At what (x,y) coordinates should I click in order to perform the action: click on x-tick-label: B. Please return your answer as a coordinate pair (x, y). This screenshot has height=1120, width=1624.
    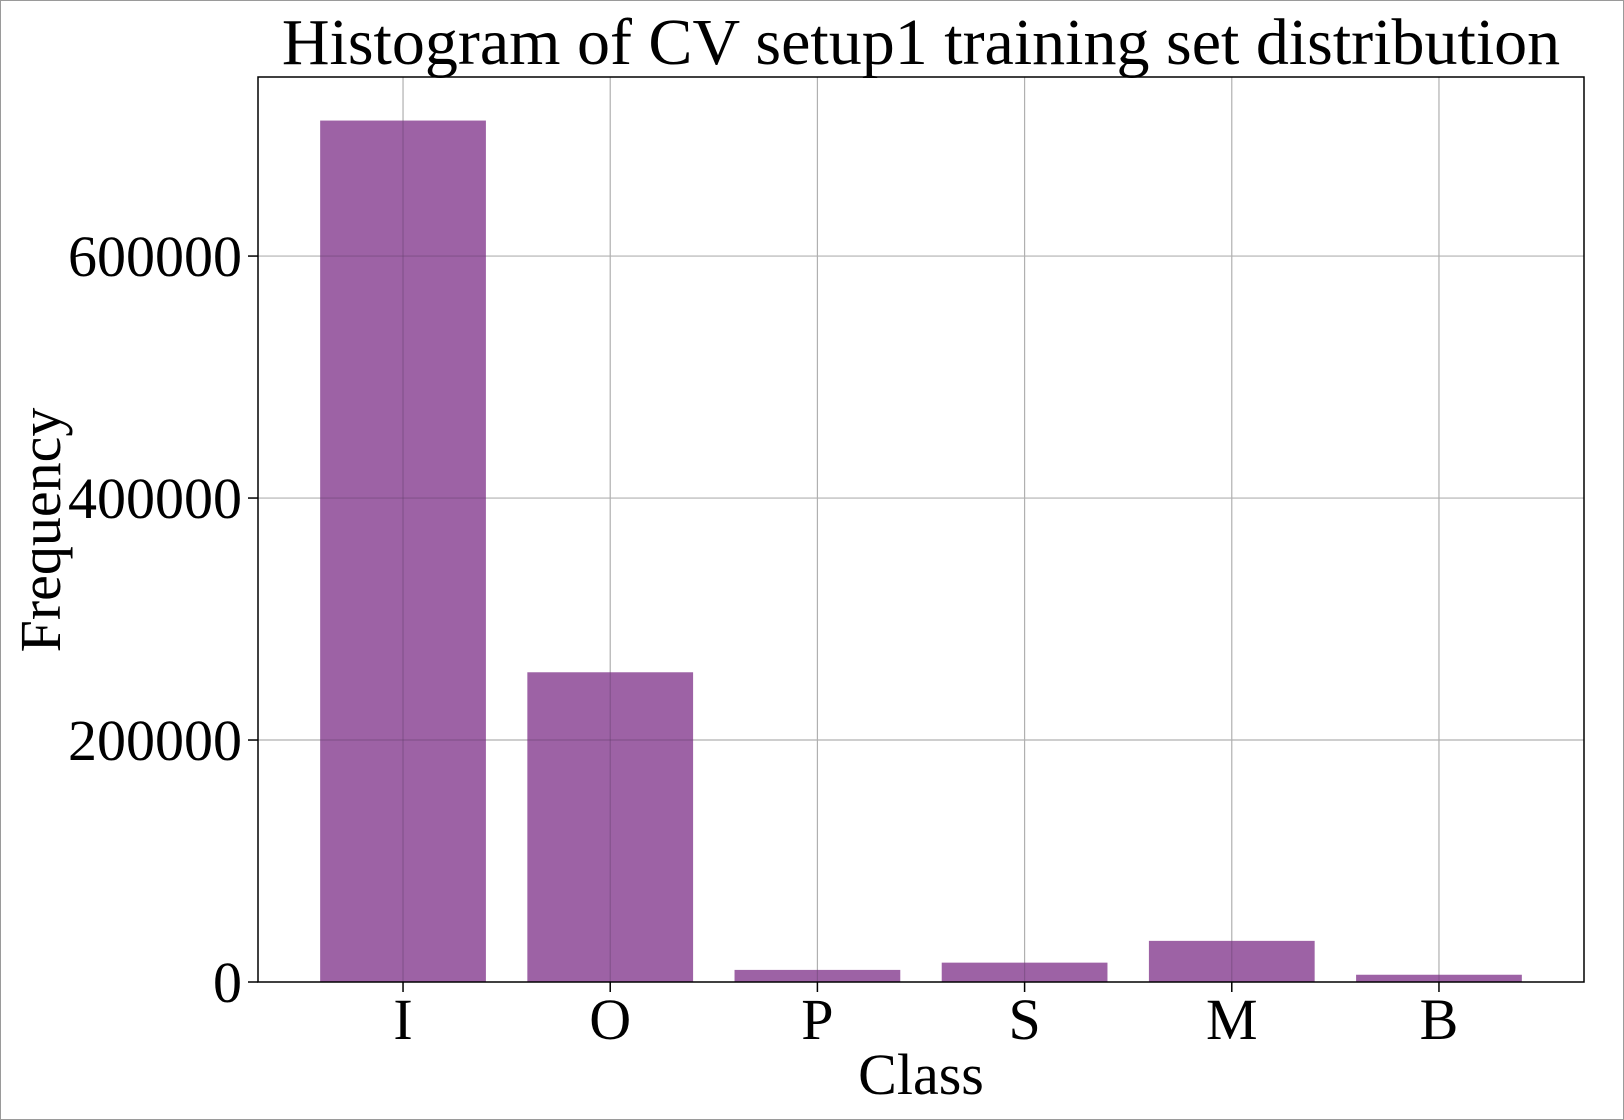
    Looking at the image, I should click on (1439, 1019).